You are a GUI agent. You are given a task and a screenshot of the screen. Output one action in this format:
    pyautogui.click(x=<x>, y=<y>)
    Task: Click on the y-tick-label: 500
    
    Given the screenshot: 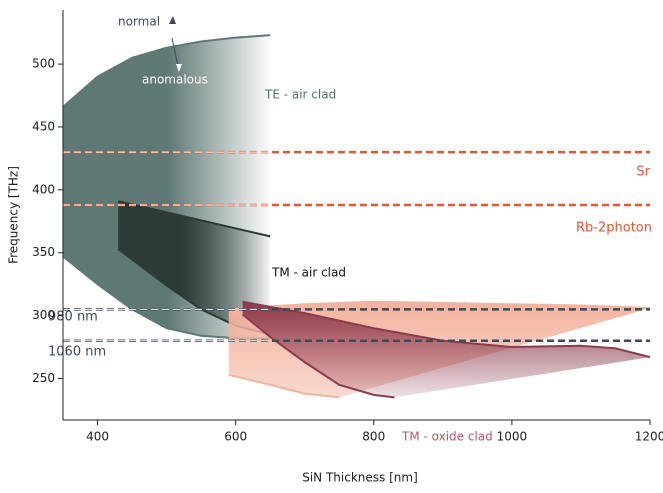 What is the action you would take?
    pyautogui.click(x=43, y=64)
    